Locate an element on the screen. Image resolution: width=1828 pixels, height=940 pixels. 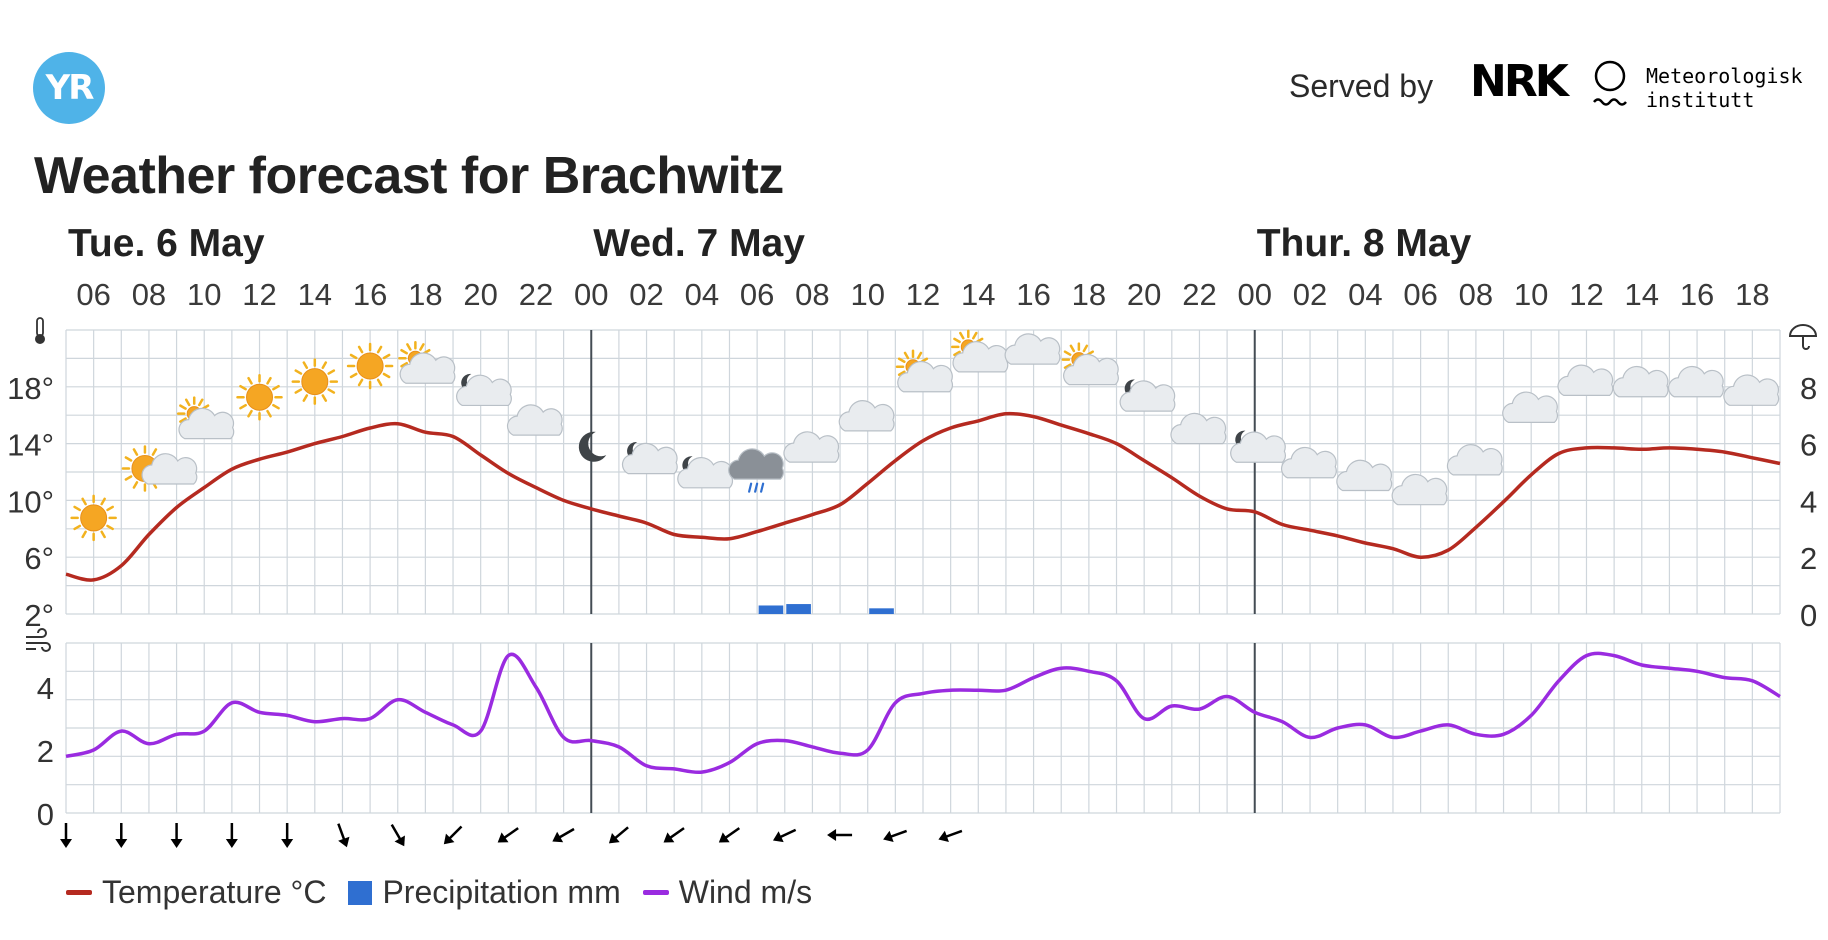
thermometer-icon-stem is located at coordinates (40, 327).